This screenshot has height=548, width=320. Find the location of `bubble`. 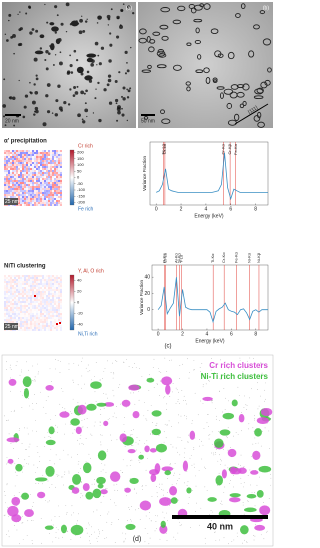

bubble is located at coordinates (257, 118).